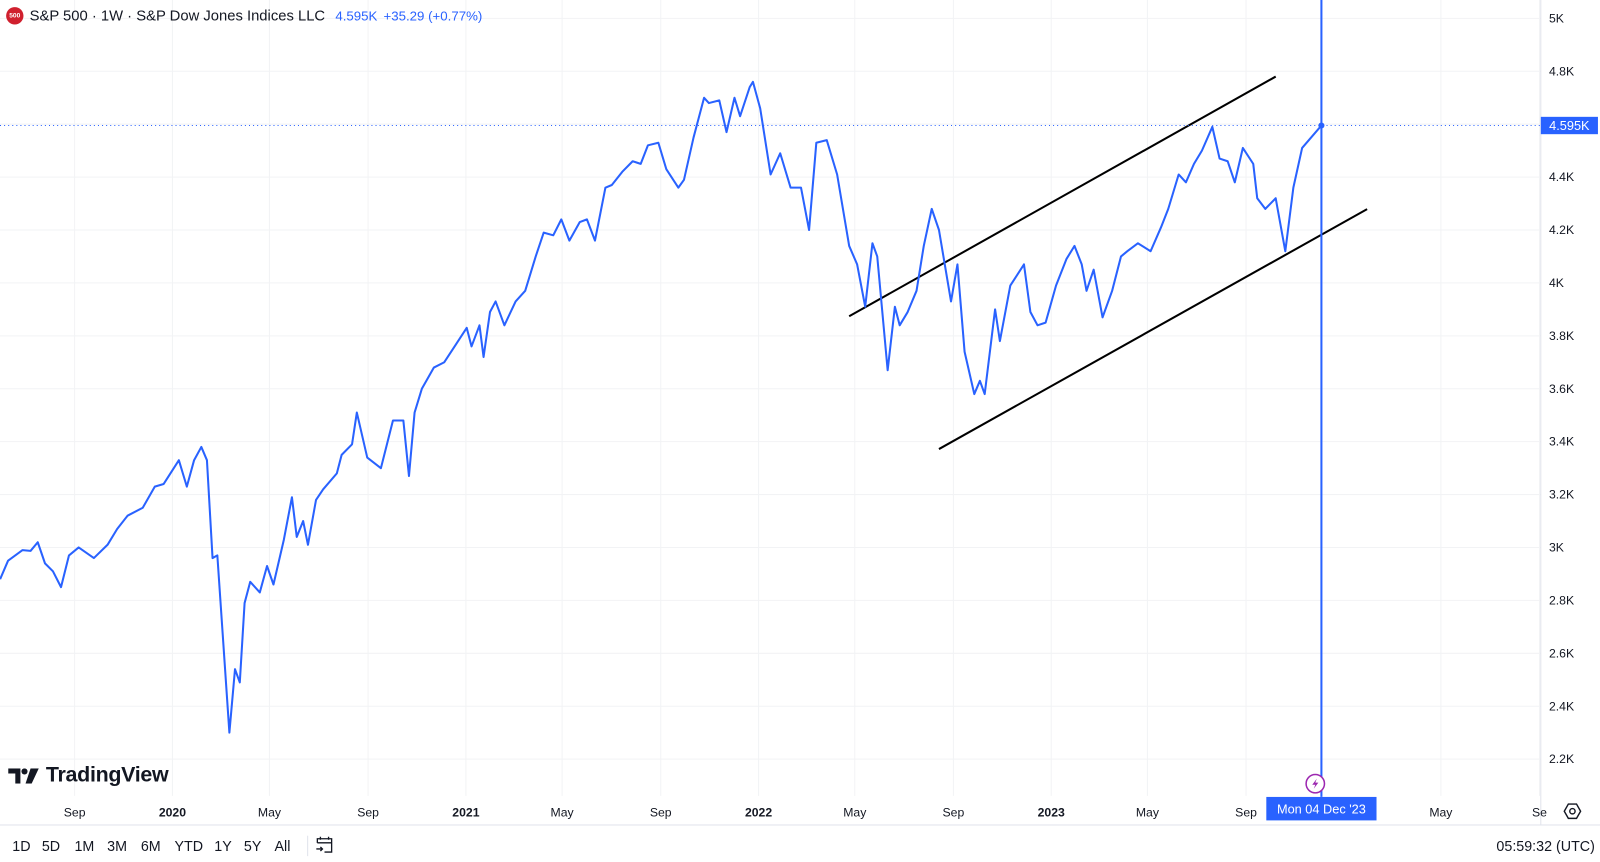  I want to click on y-tick-label: 3.2K, so click(1562, 495).